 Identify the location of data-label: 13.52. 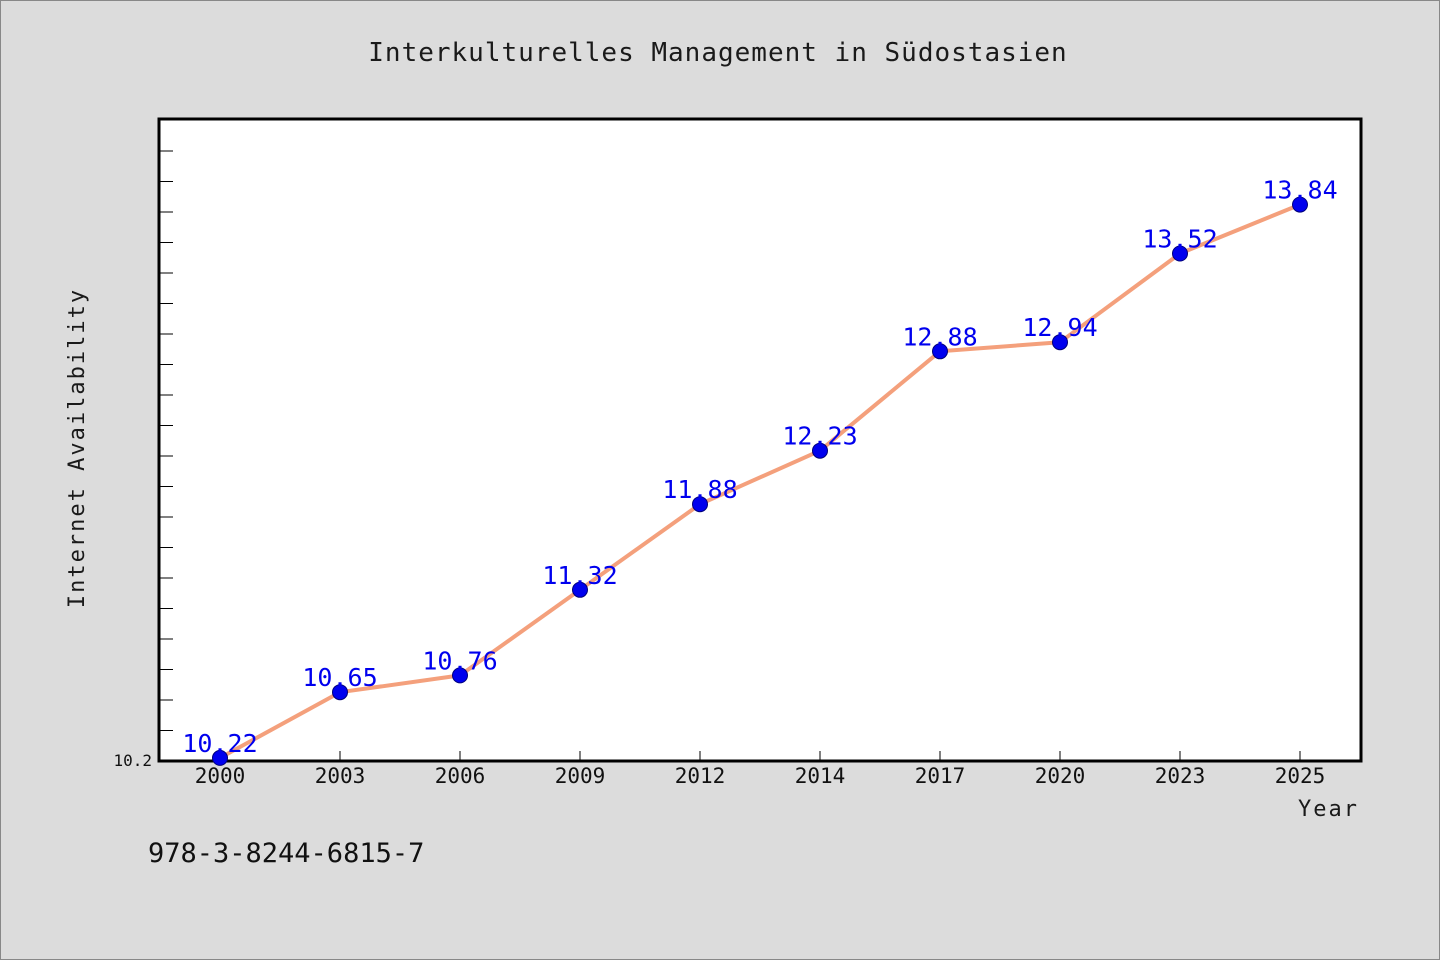
(1179, 239).